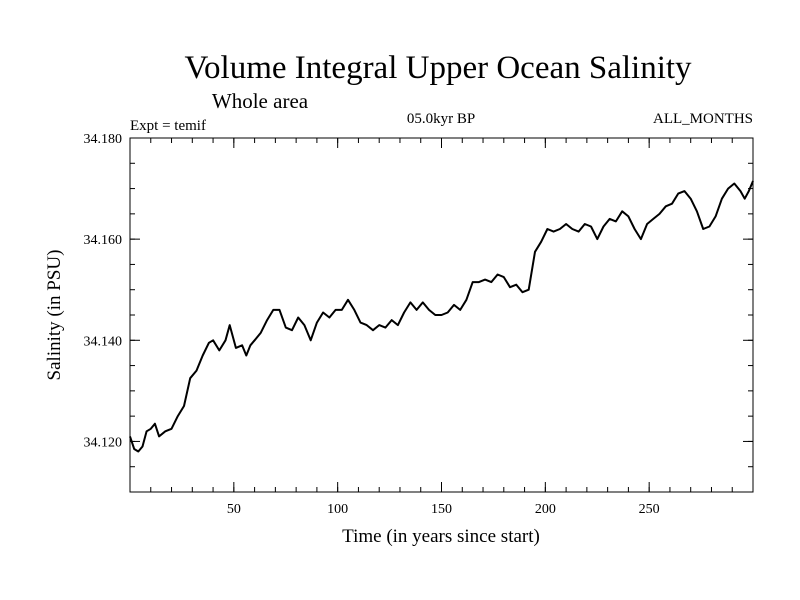  Describe the element at coordinates (103, 442) in the screenshot. I see `y-tick-label: 34.120` at that location.